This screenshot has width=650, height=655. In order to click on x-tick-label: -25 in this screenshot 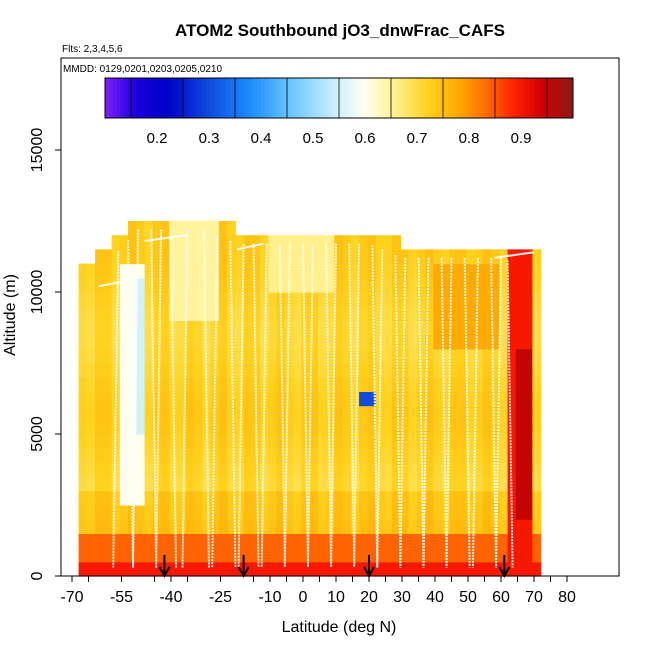, I will do `click(220, 597)`.